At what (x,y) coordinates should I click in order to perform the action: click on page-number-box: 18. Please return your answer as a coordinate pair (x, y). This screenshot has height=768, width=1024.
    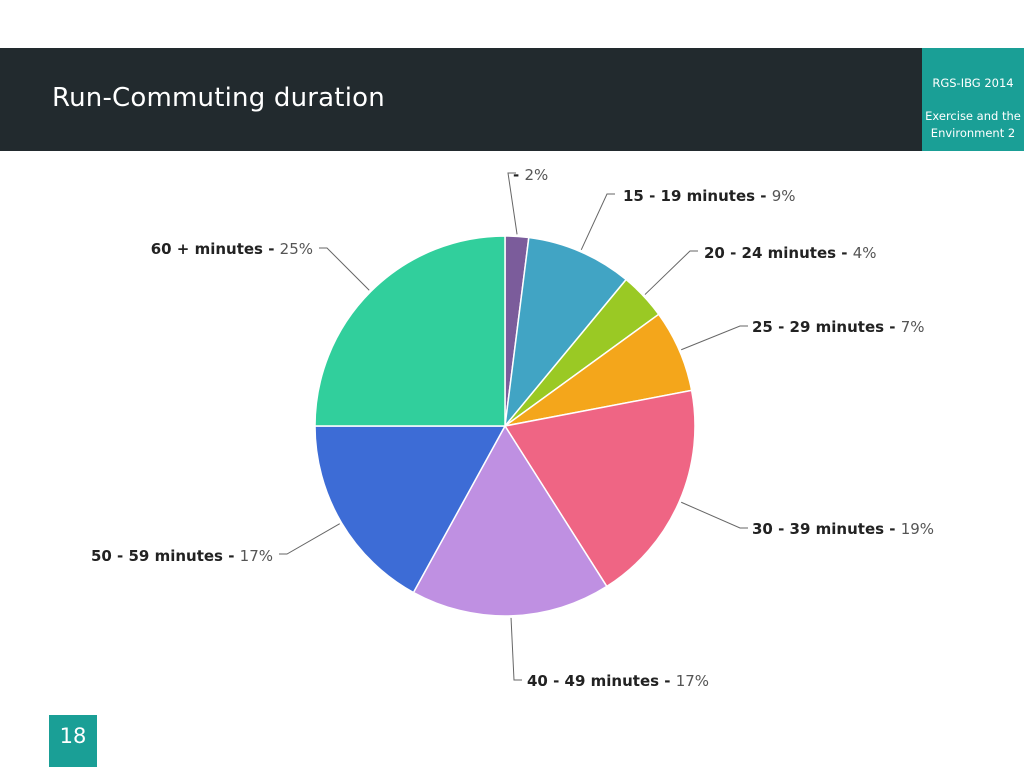
    Looking at the image, I should click on (73, 741).